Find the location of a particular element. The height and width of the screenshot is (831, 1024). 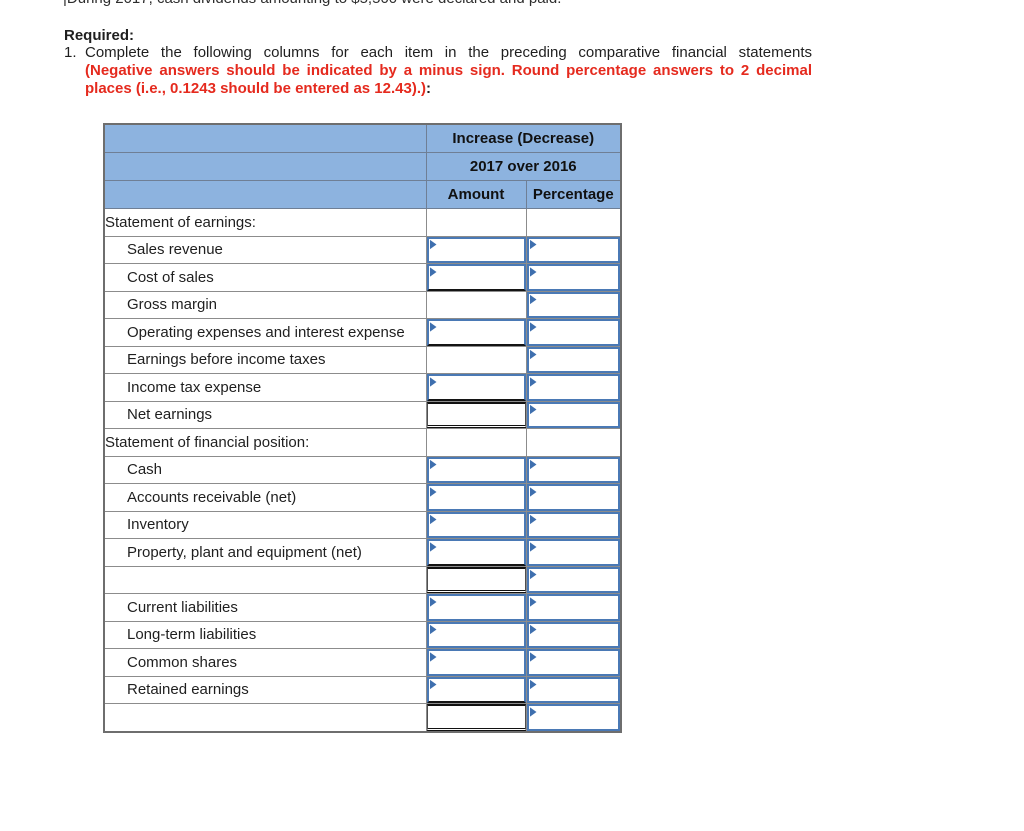

table-row: Common shares is located at coordinates (362, 662).